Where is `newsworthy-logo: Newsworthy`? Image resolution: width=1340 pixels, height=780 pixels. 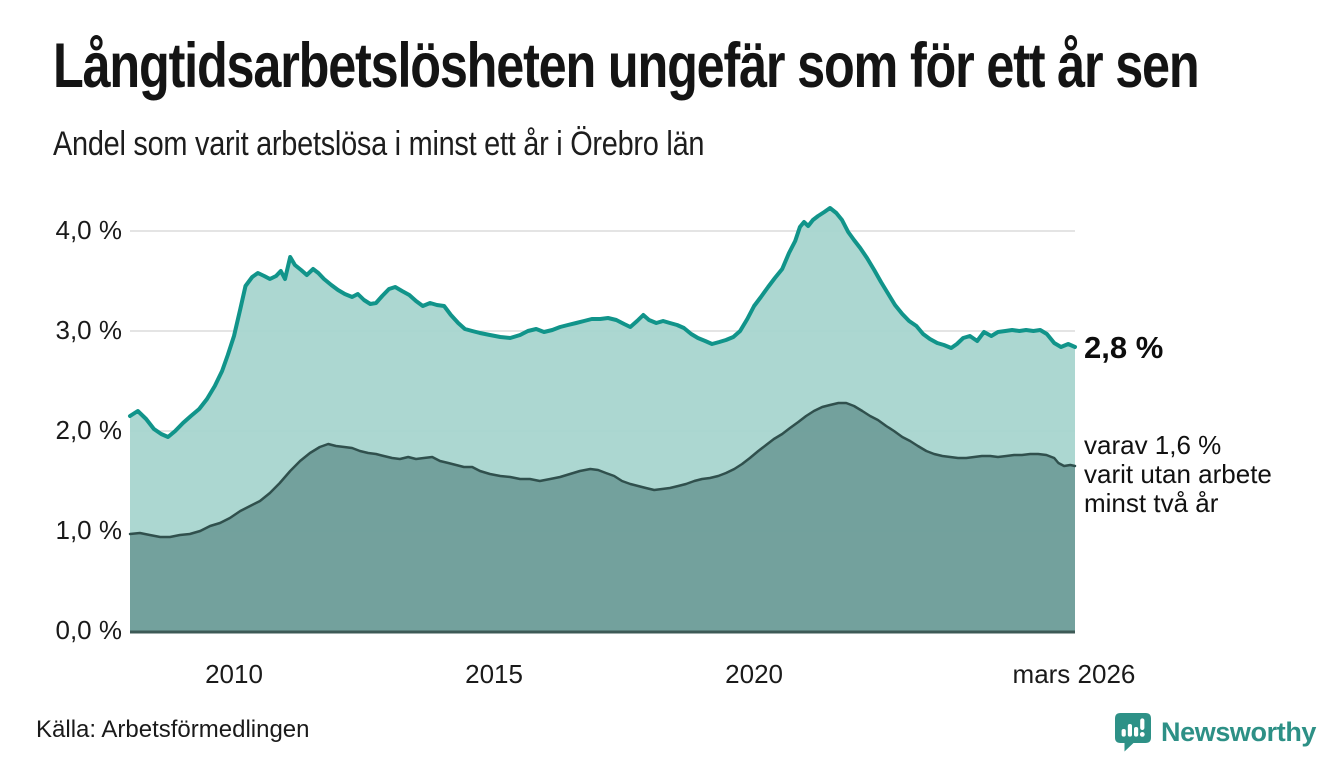
newsworthy-logo: Newsworthy is located at coordinates (1215, 732).